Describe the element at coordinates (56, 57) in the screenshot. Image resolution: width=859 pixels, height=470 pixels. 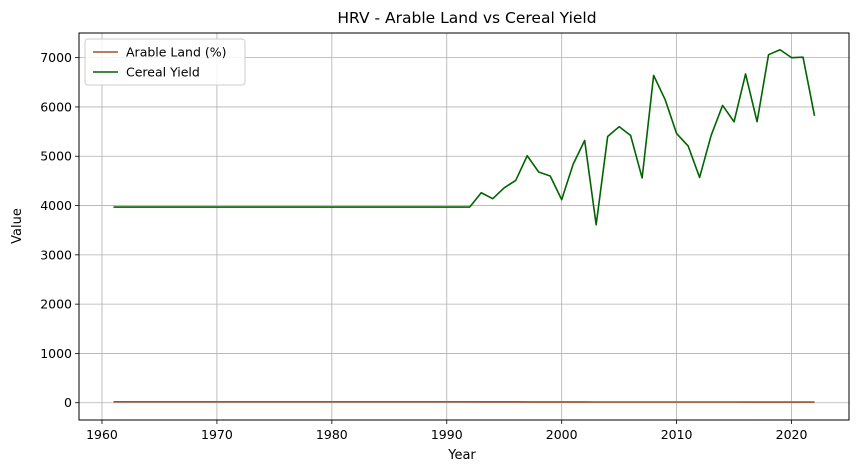
I see `y-tick-label: 7000` at that location.